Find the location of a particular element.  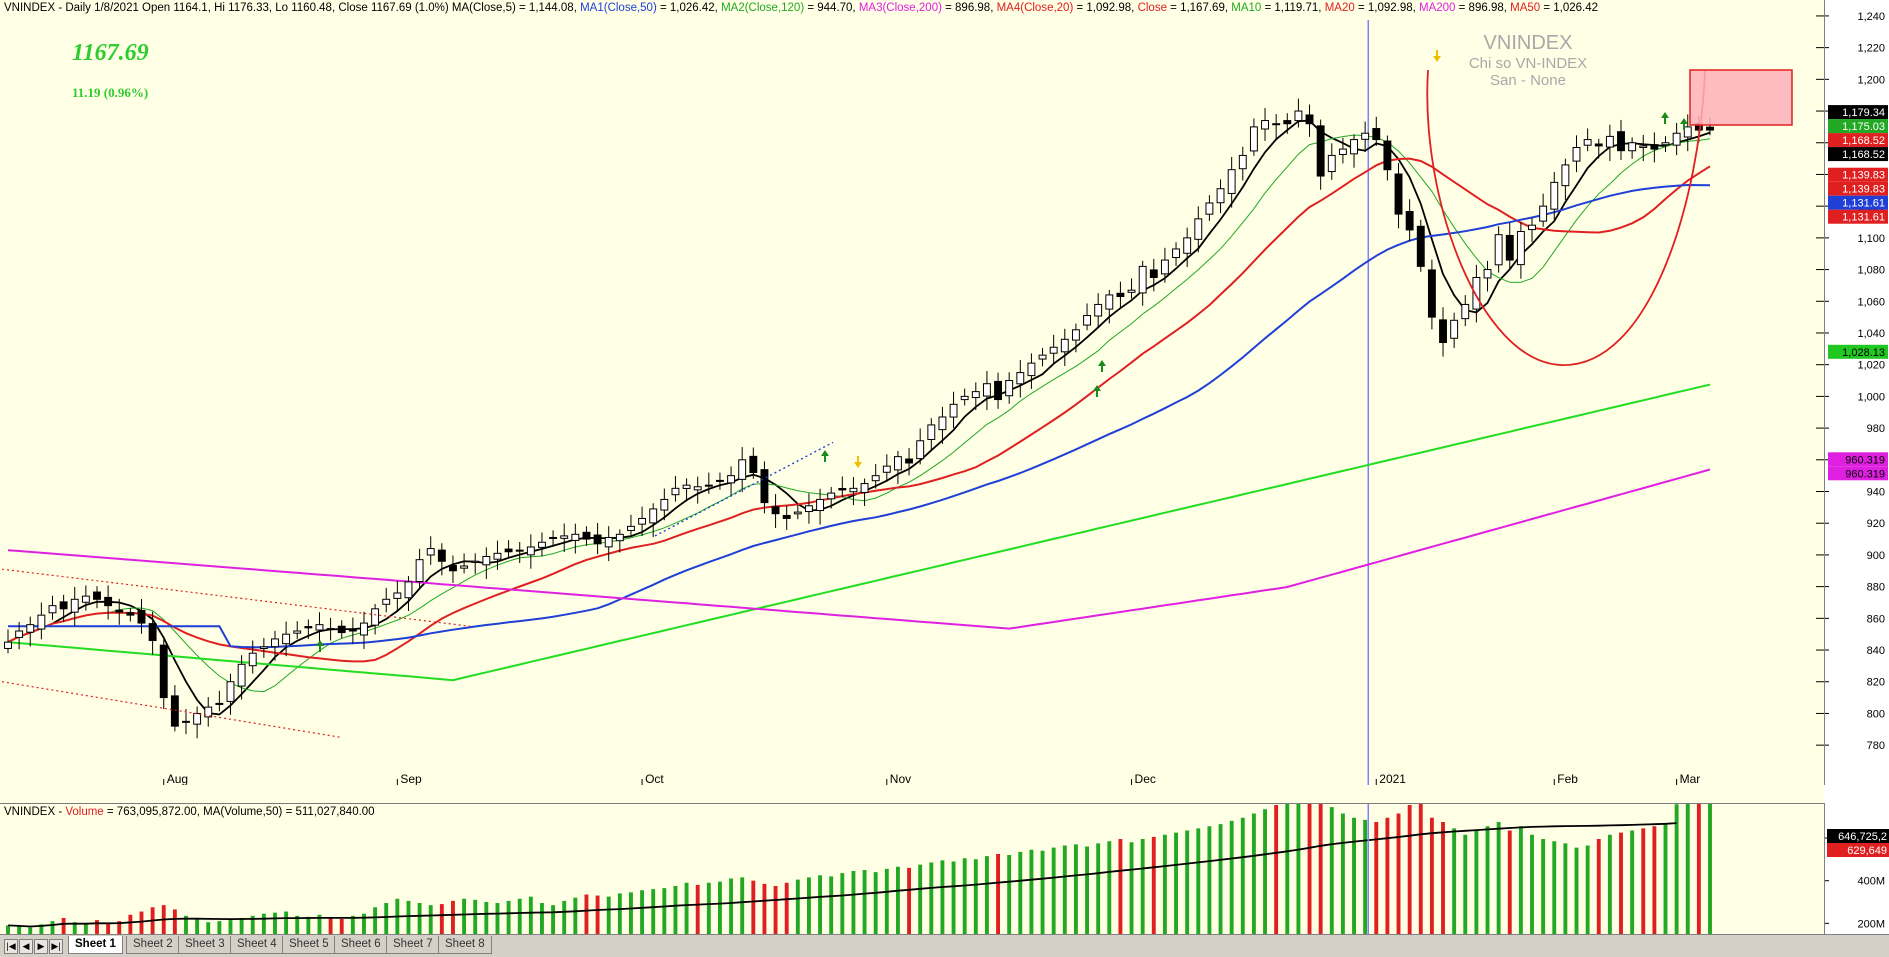

volume-pane is located at coordinates (912, 869).